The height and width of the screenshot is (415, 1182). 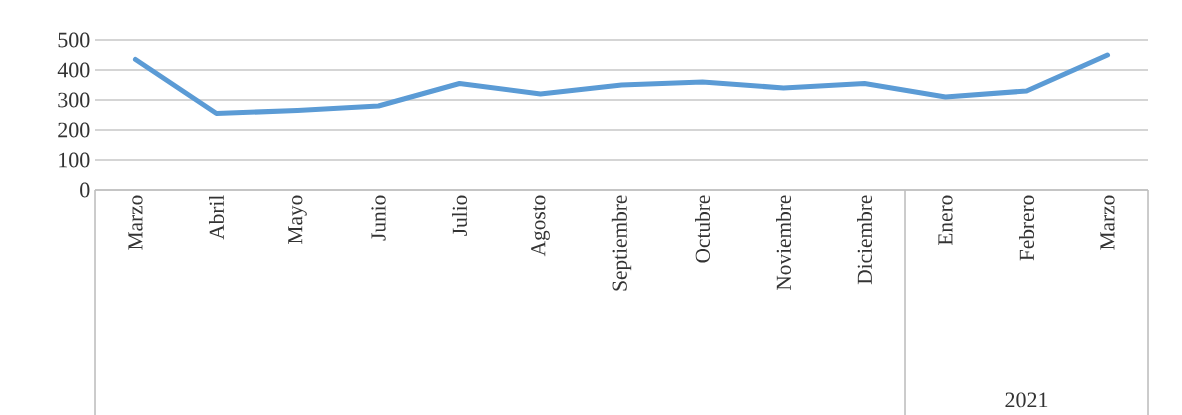 What do you see at coordinates (73, 70) in the screenshot?
I see `y-tick-label: 400` at bounding box center [73, 70].